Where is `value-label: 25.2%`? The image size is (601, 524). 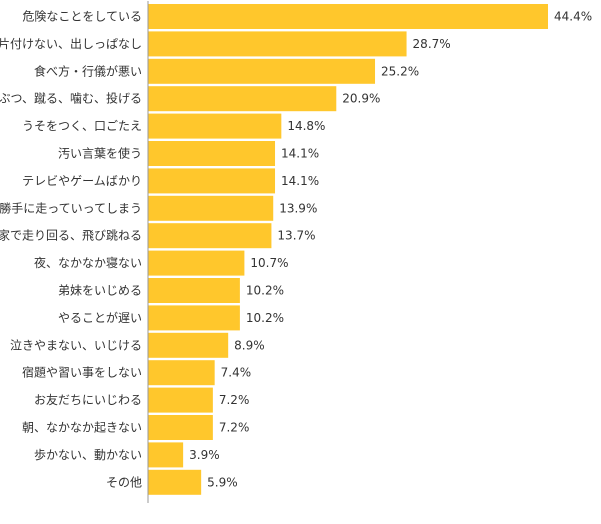 value-label: 25.2% is located at coordinates (400, 71).